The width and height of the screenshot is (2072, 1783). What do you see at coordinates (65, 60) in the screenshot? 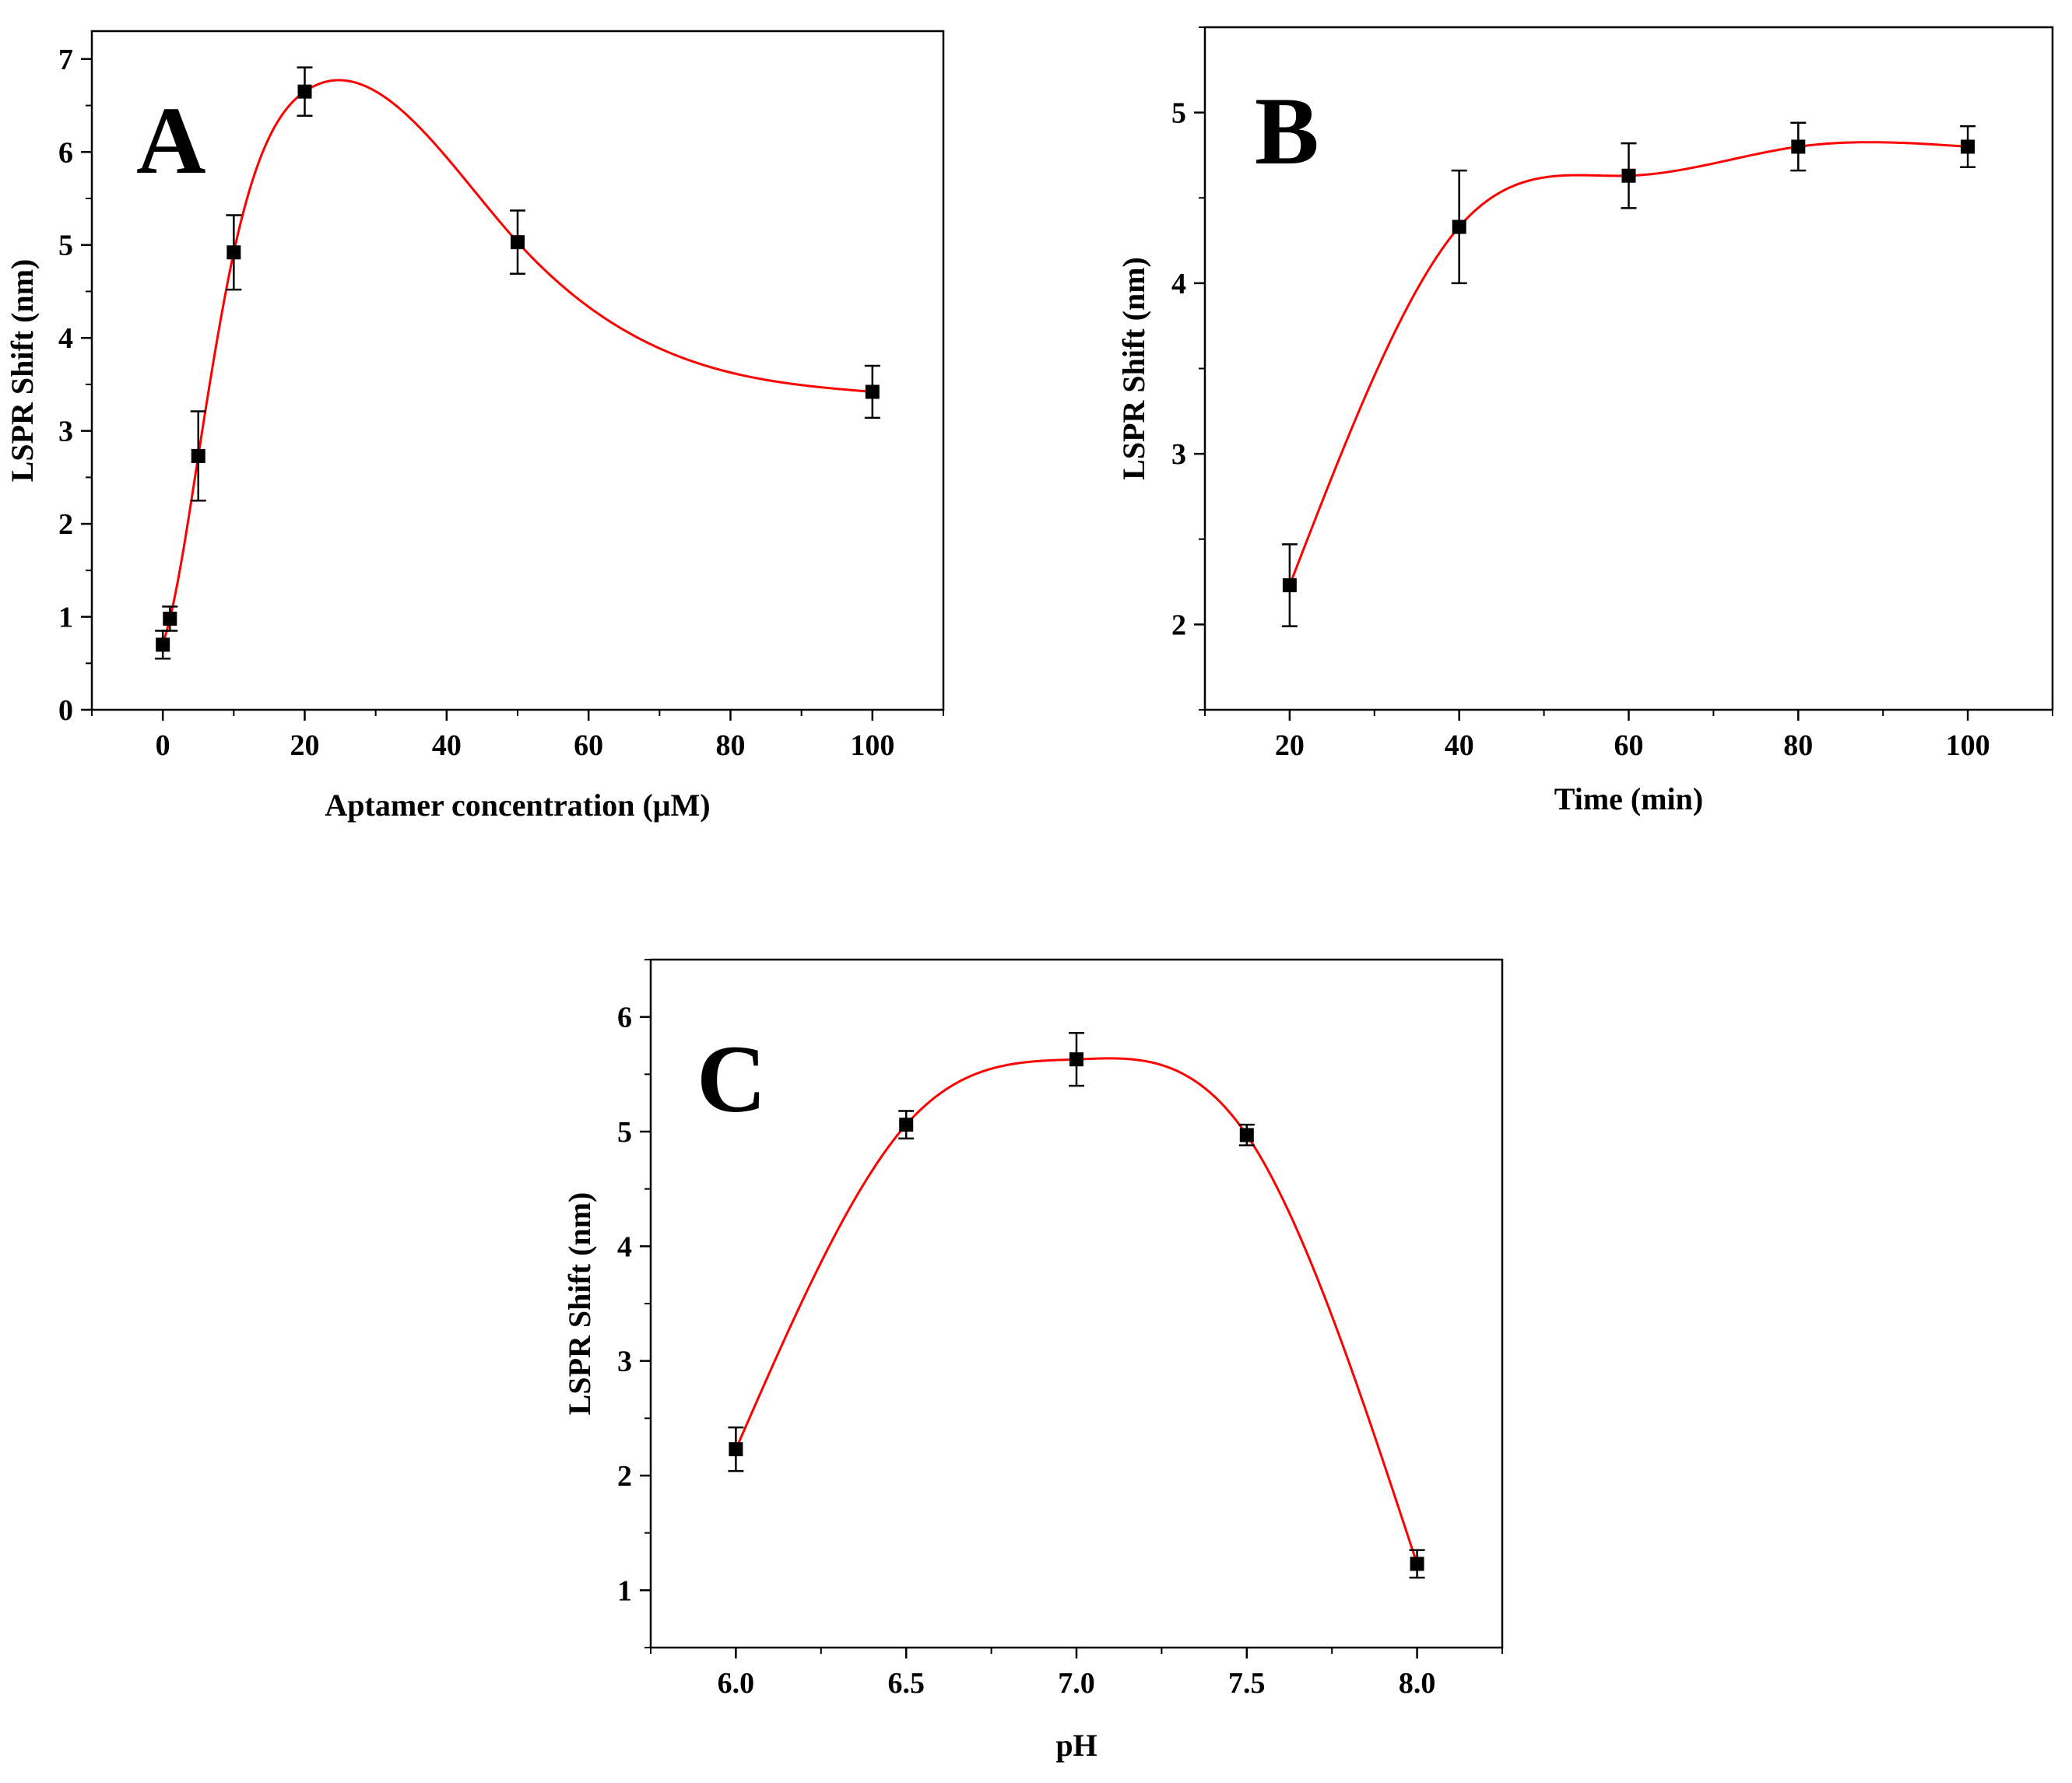
I see `y-tick-label: 7` at bounding box center [65, 60].